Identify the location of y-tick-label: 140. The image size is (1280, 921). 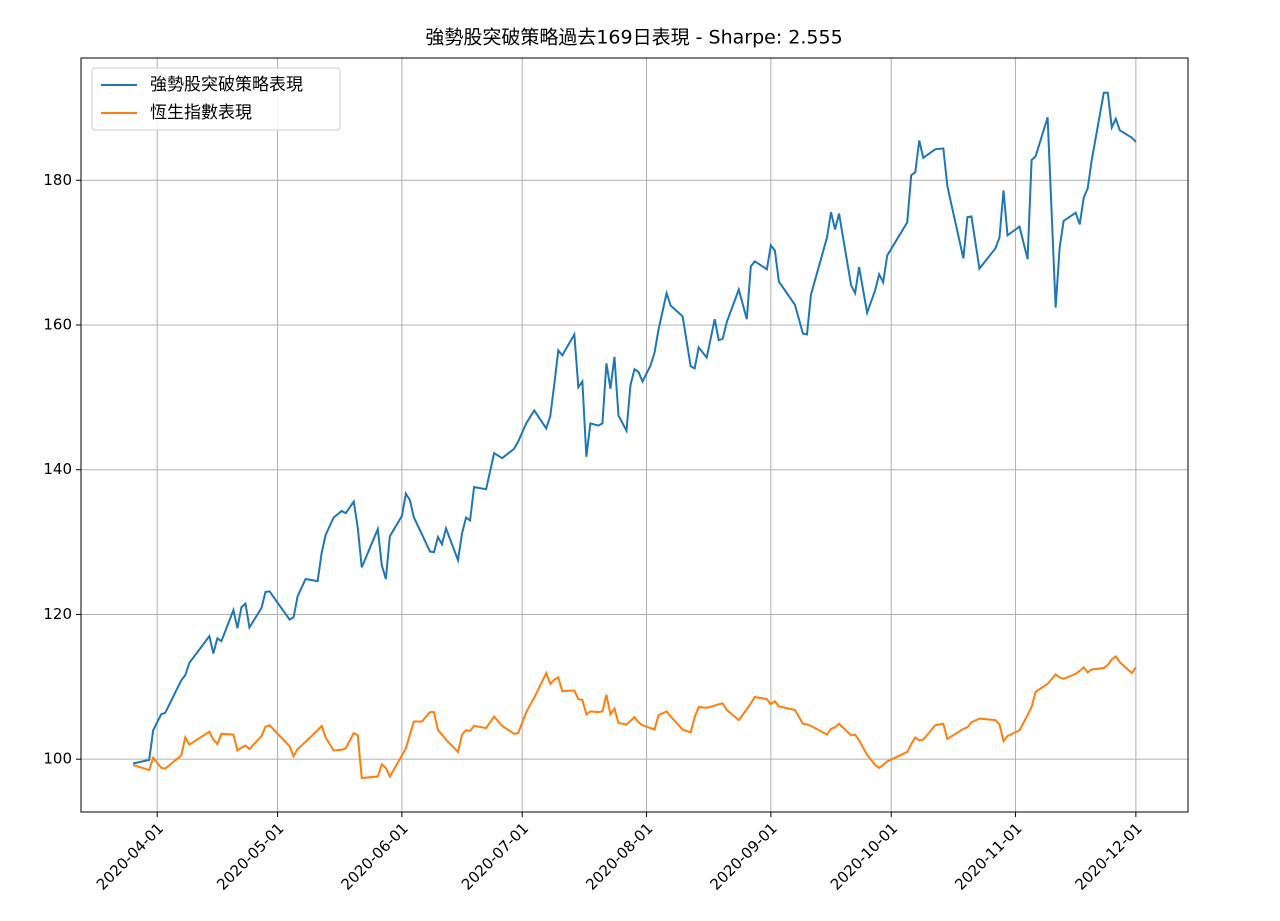
(57, 469).